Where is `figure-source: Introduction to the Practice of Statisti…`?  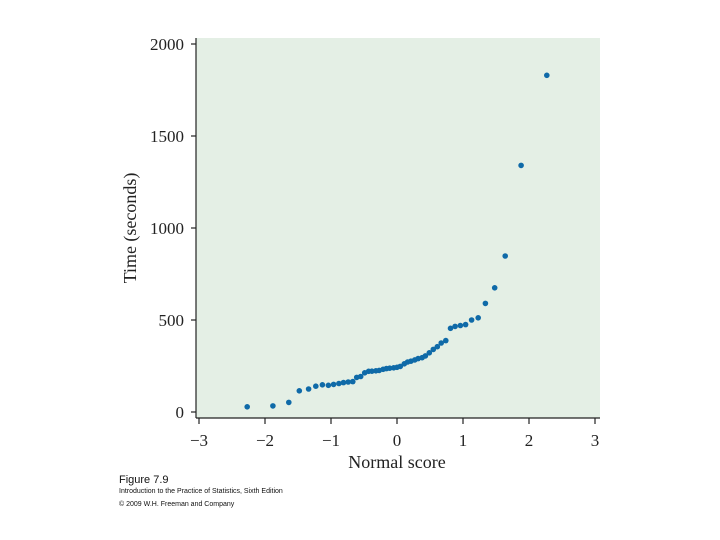
figure-source: Introduction to the Practice of Statisti… is located at coordinates (201, 491).